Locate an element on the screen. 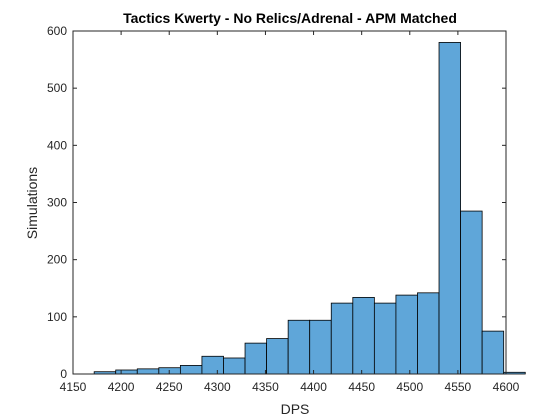  y-axis-label: Simulations is located at coordinates (32, 203).